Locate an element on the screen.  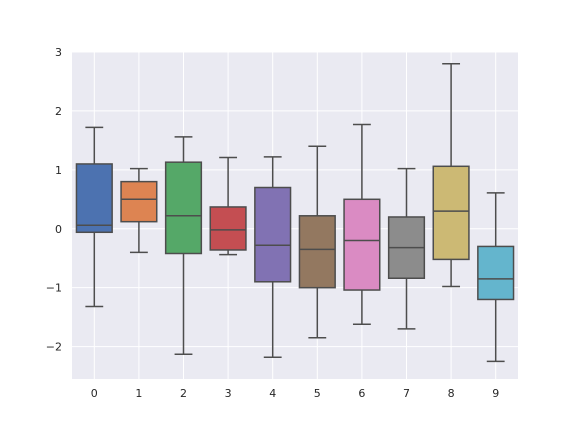
y-tick-label: −1 is located at coordinates (54, 288).